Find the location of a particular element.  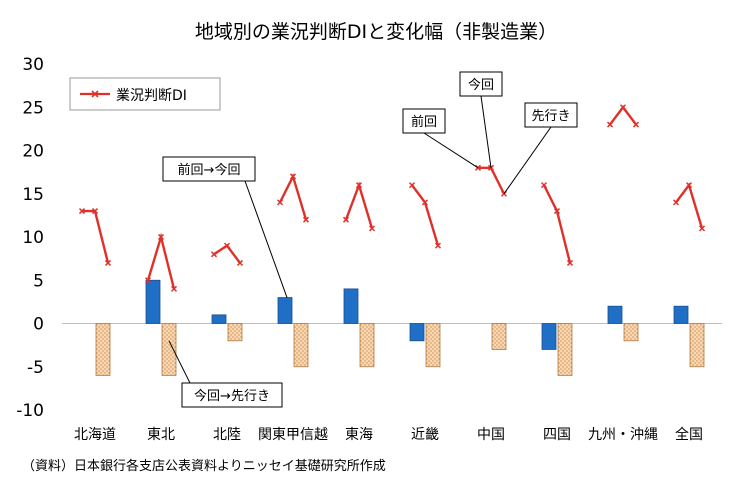

callout-next-label: 先行き is located at coordinates (550, 116).